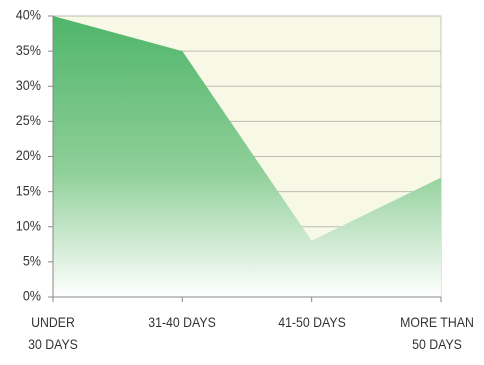 The height and width of the screenshot is (365, 484). What do you see at coordinates (28, 85) in the screenshot?
I see `y-tick-label: 30%` at bounding box center [28, 85].